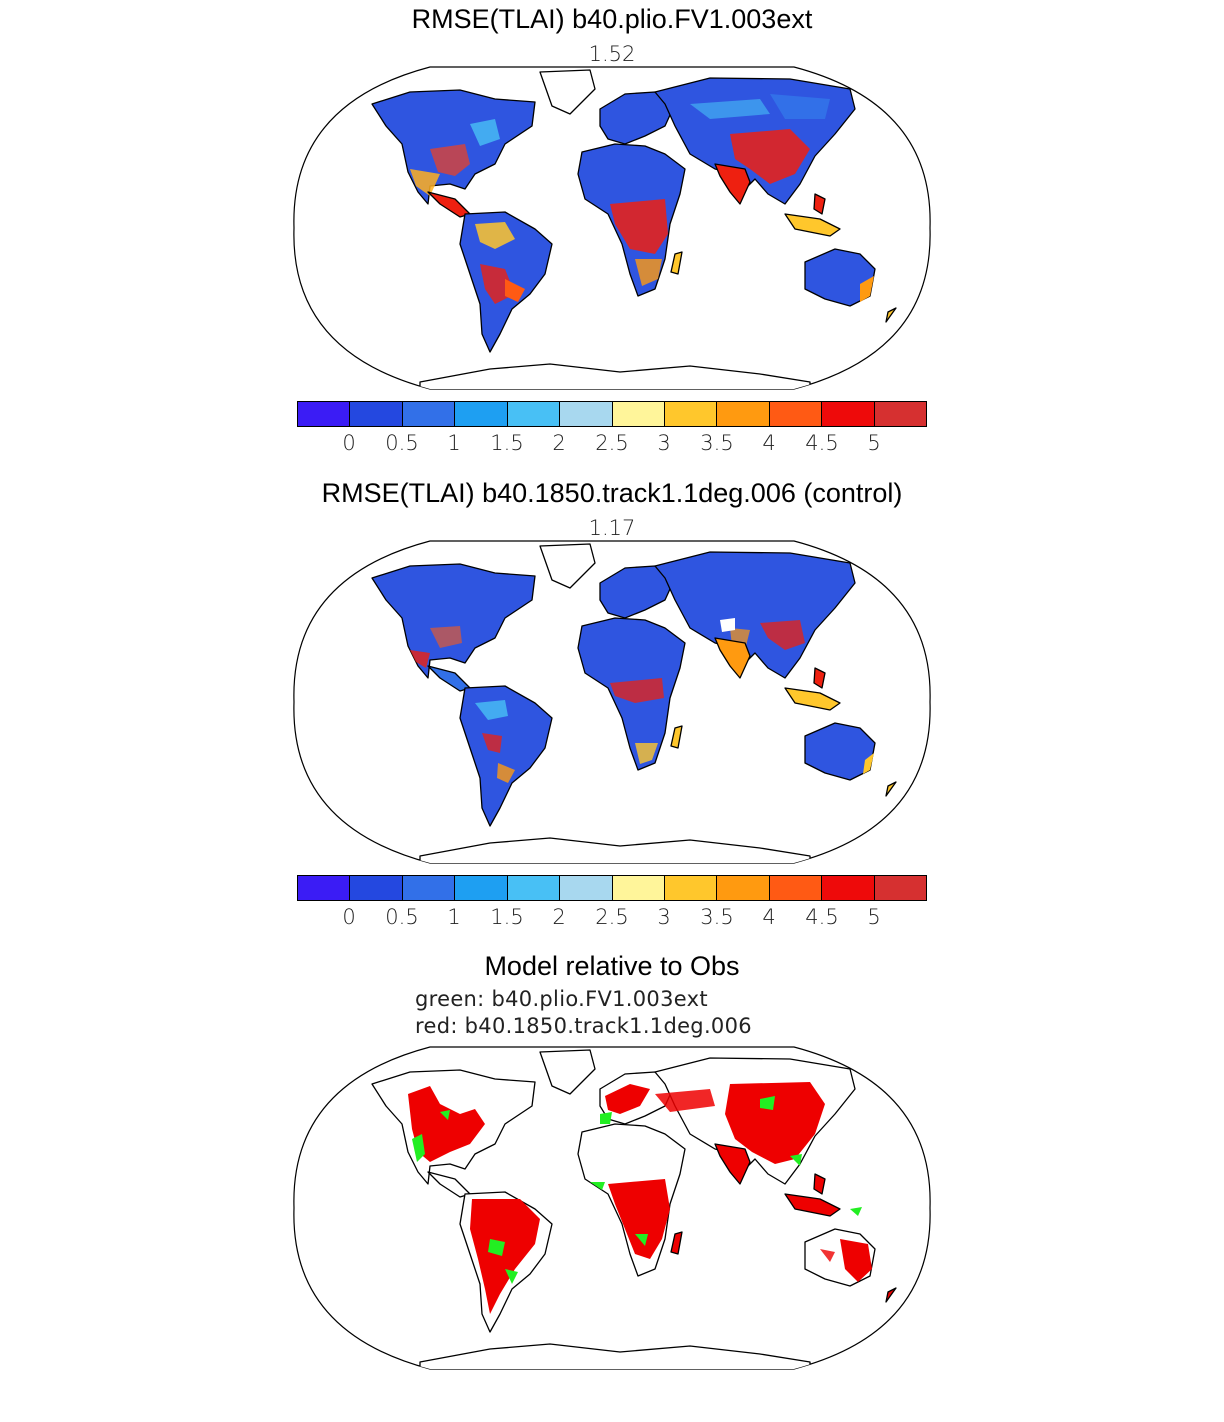 The image size is (1224, 1422). What do you see at coordinates (567, 1072) in the screenshot?
I see `comparison-greenland` at bounding box center [567, 1072].